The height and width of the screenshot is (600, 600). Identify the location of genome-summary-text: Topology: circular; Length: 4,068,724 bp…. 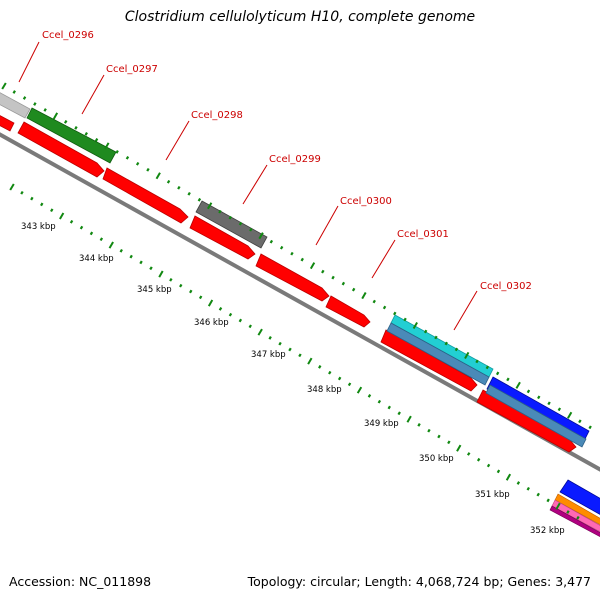
(419, 581).